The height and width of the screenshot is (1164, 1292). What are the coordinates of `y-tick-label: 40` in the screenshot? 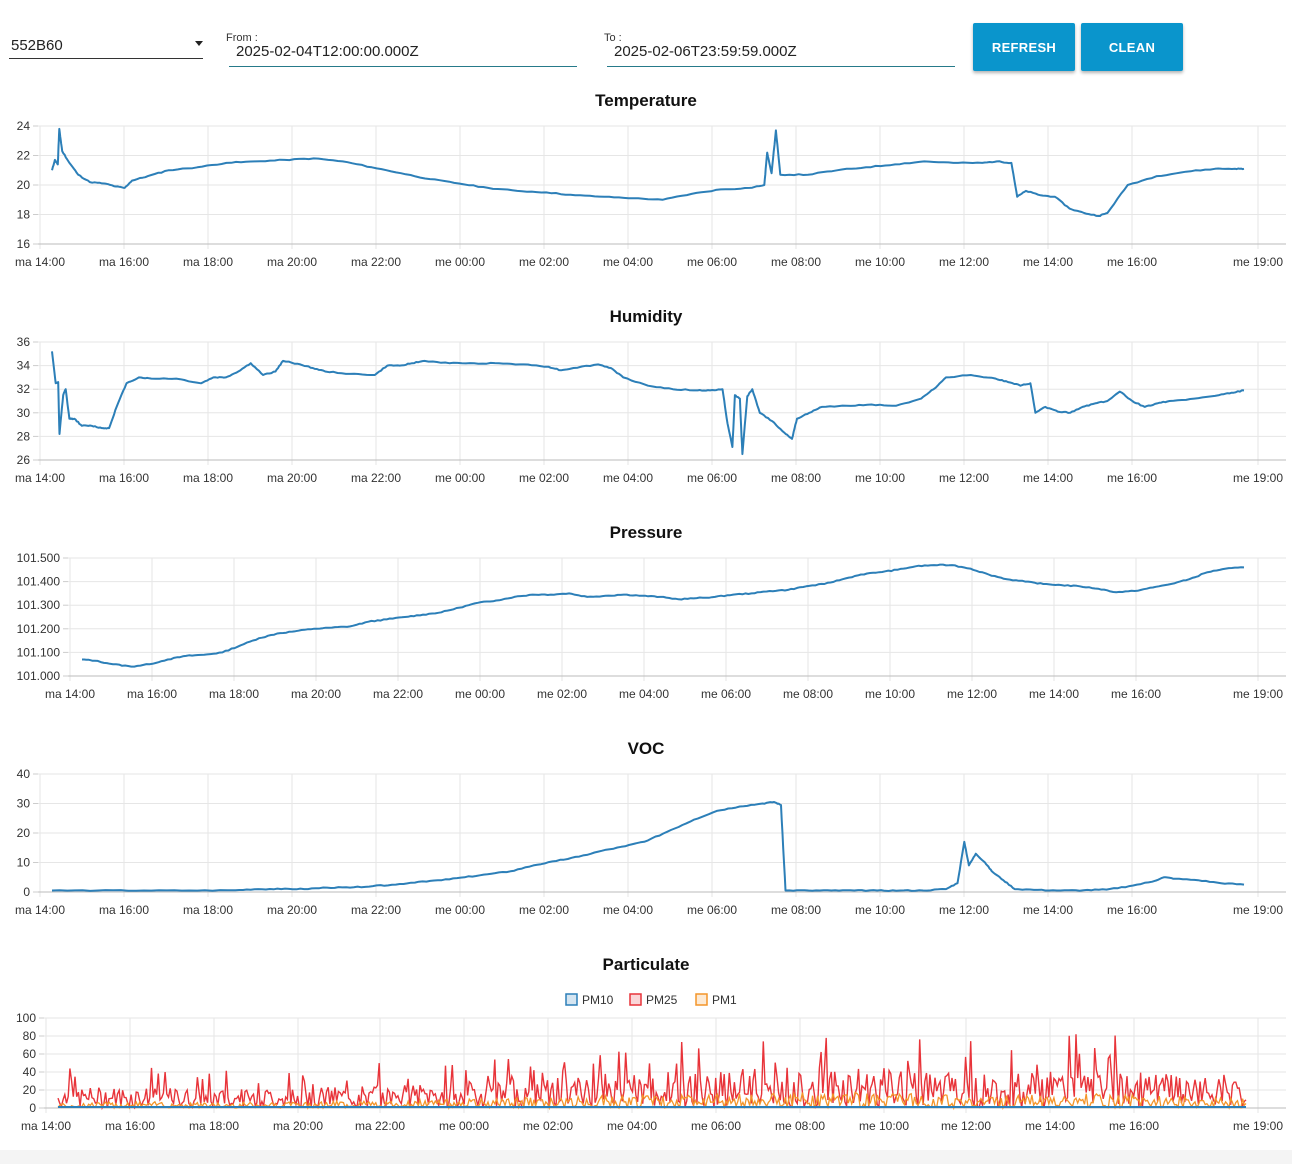 It's located at (30, 1072).